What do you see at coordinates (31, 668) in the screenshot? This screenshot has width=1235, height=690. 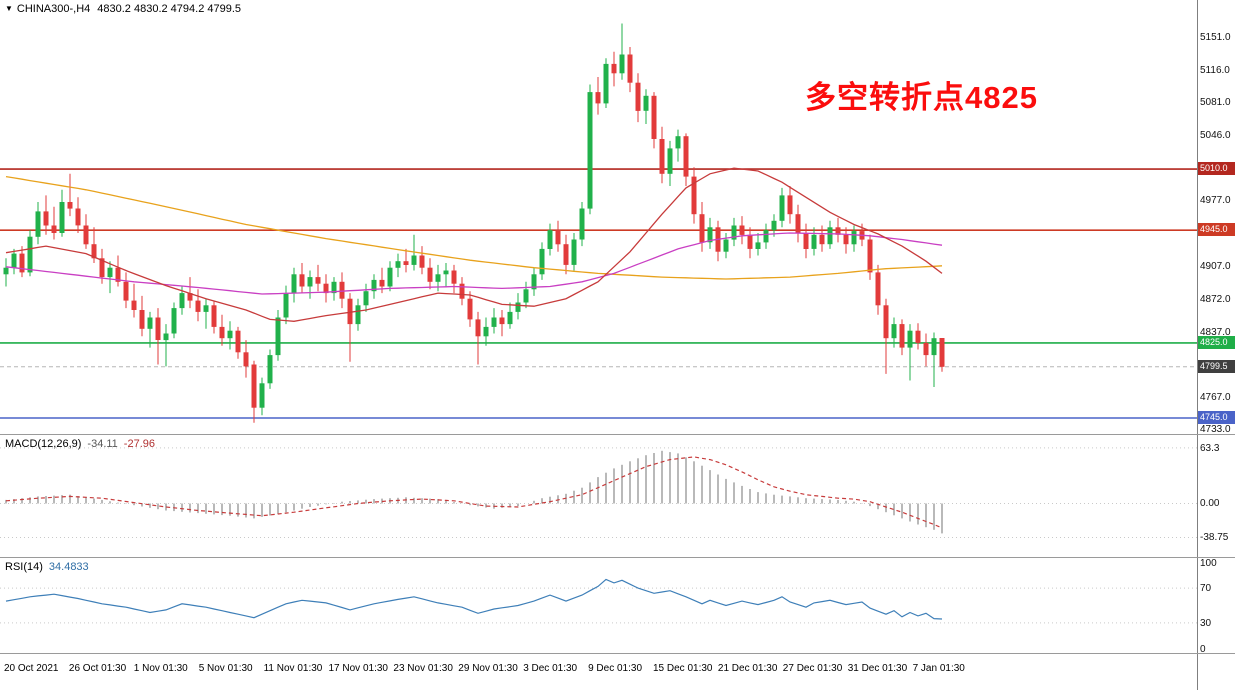 I see `time-axis-label: 20 Oct 2021` at bounding box center [31, 668].